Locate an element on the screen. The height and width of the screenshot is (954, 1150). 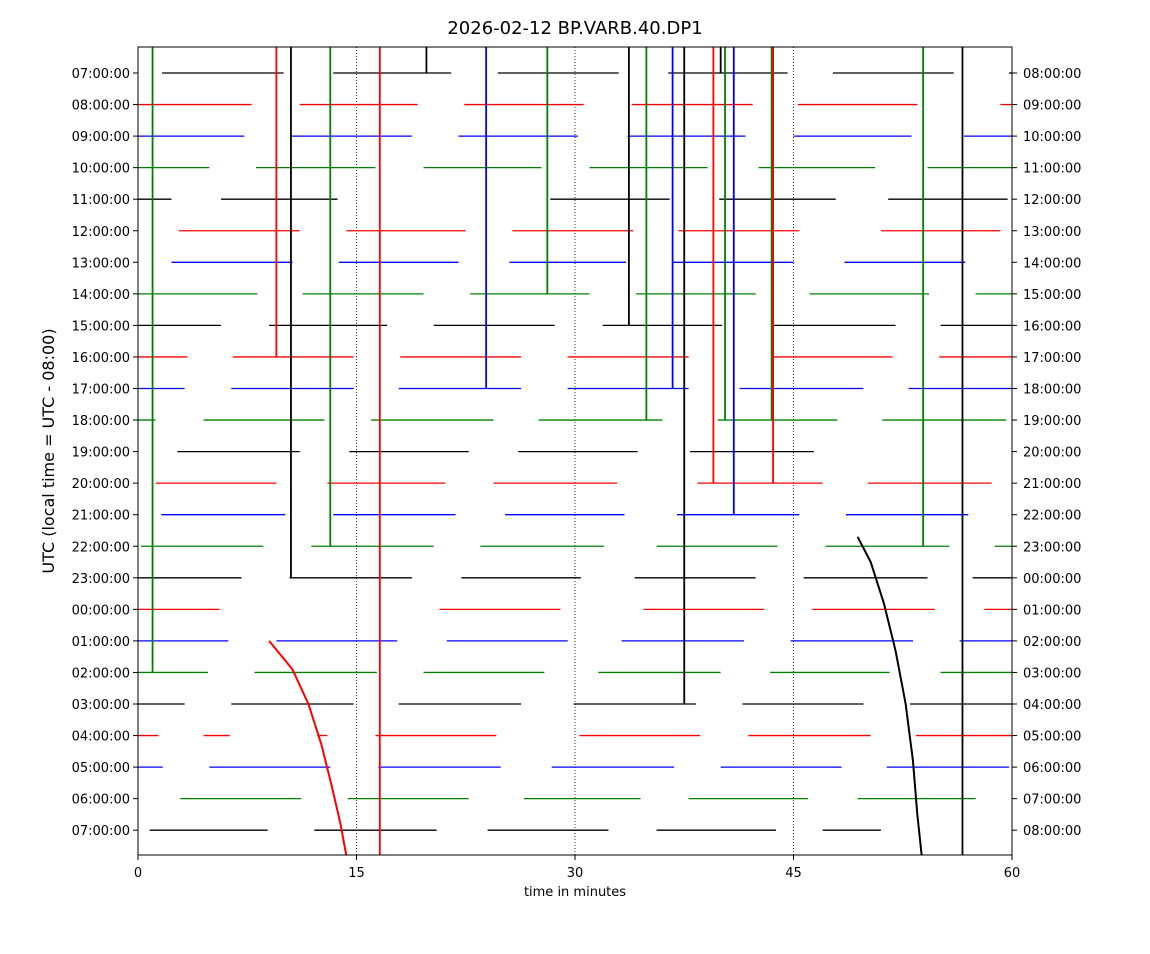
x-axis-label: time in minutes is located at coordinates (575, 892).